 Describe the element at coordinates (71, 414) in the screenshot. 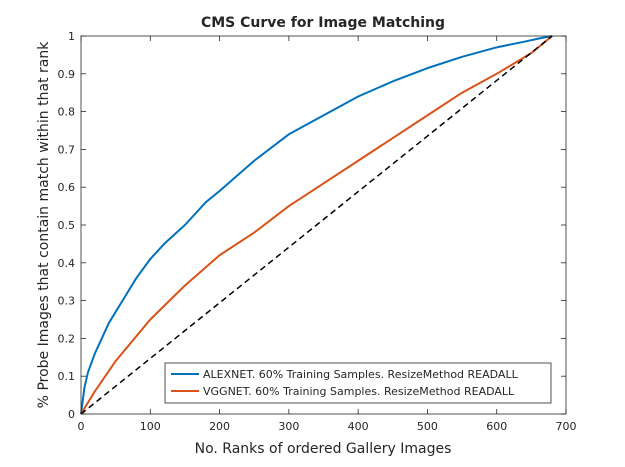

I see `y-tick-label: 0` at that location.